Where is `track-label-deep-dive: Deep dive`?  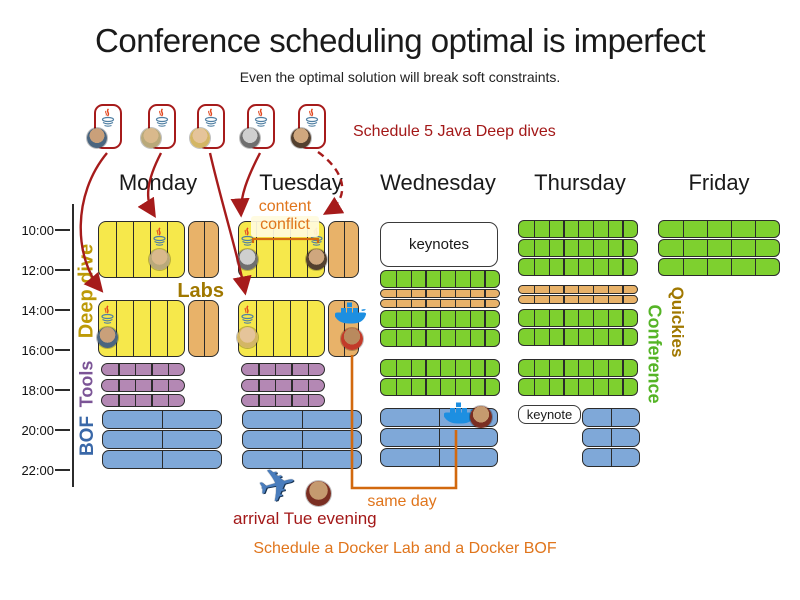 track-label-deep-dive: Deep dive is located at coordinates (86, 291).